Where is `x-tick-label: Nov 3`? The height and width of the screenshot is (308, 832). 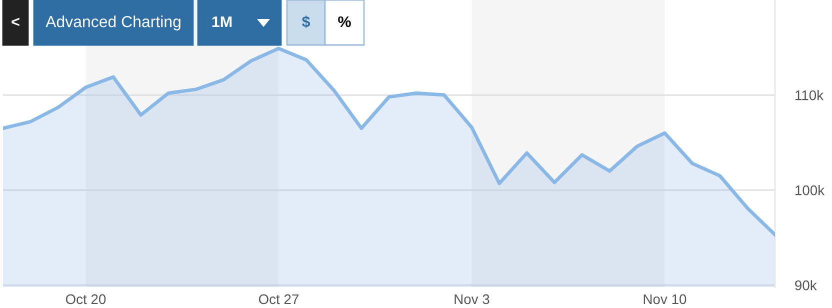
x-tick-label: Nov 3 is located at coordinates (472, 299).